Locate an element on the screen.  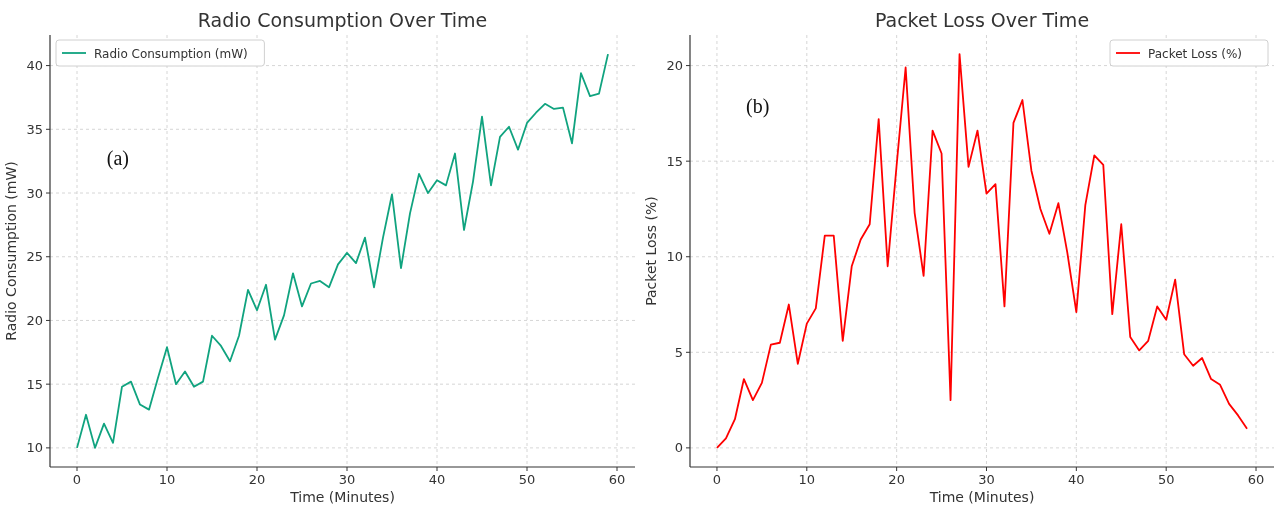
y-tick-label: 35 is located at coordinates (34, 129).